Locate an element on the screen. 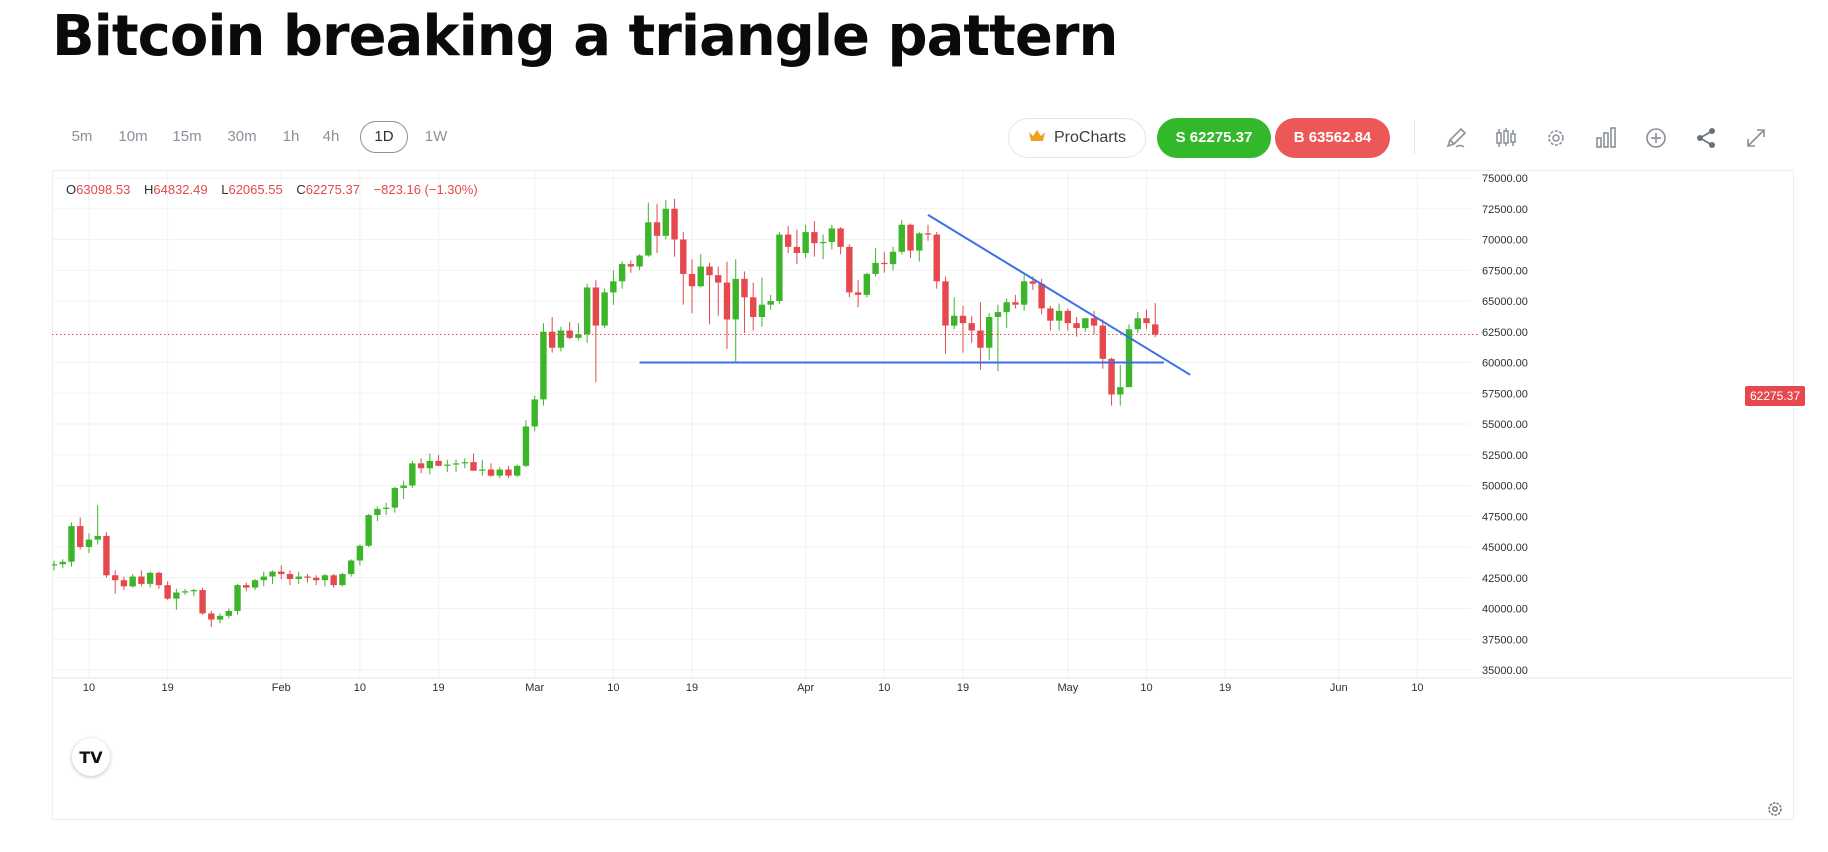 The image size is (1828, 852). timeframe-1h: 1h is located at coordinates (291, 136).